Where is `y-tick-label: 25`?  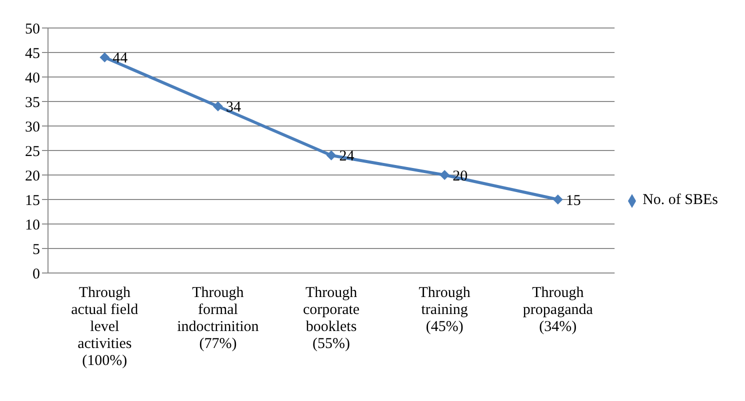 y-tick-label: 25 is located at coordinates (32, 152).